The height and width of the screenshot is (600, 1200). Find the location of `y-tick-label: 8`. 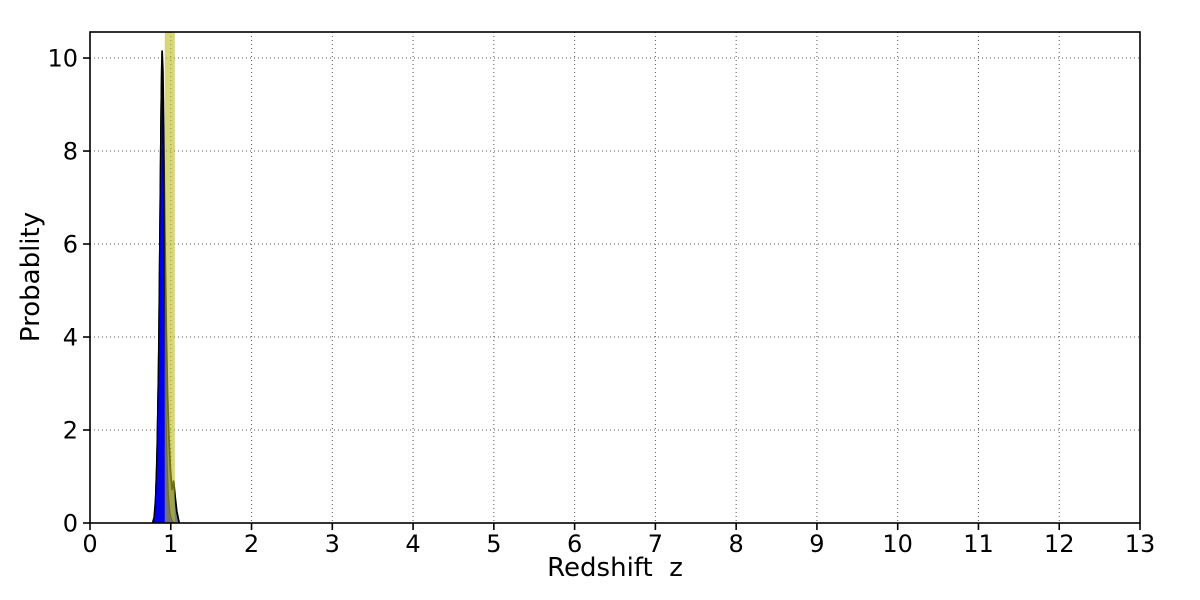

y-tick-label: 8 is located at coordinates (70, 152).